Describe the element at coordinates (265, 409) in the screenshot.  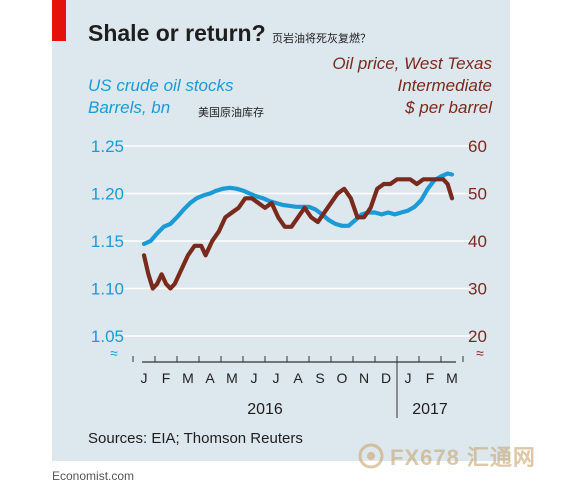
I see `year-label: 2016` at that location.